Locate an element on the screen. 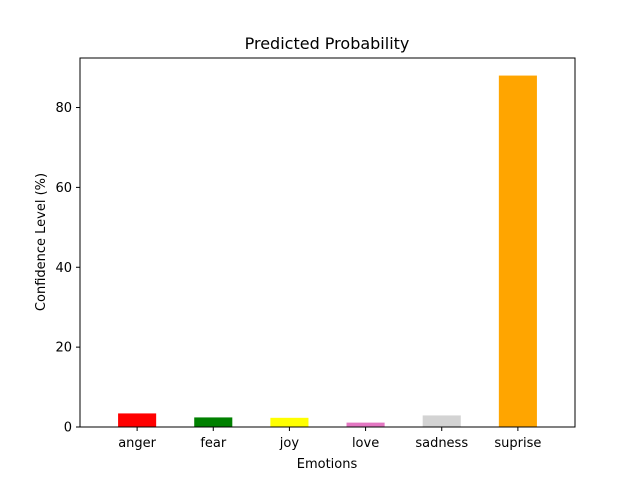 The image size is (640, 480). bar-love is located at coordinates (365, 424).